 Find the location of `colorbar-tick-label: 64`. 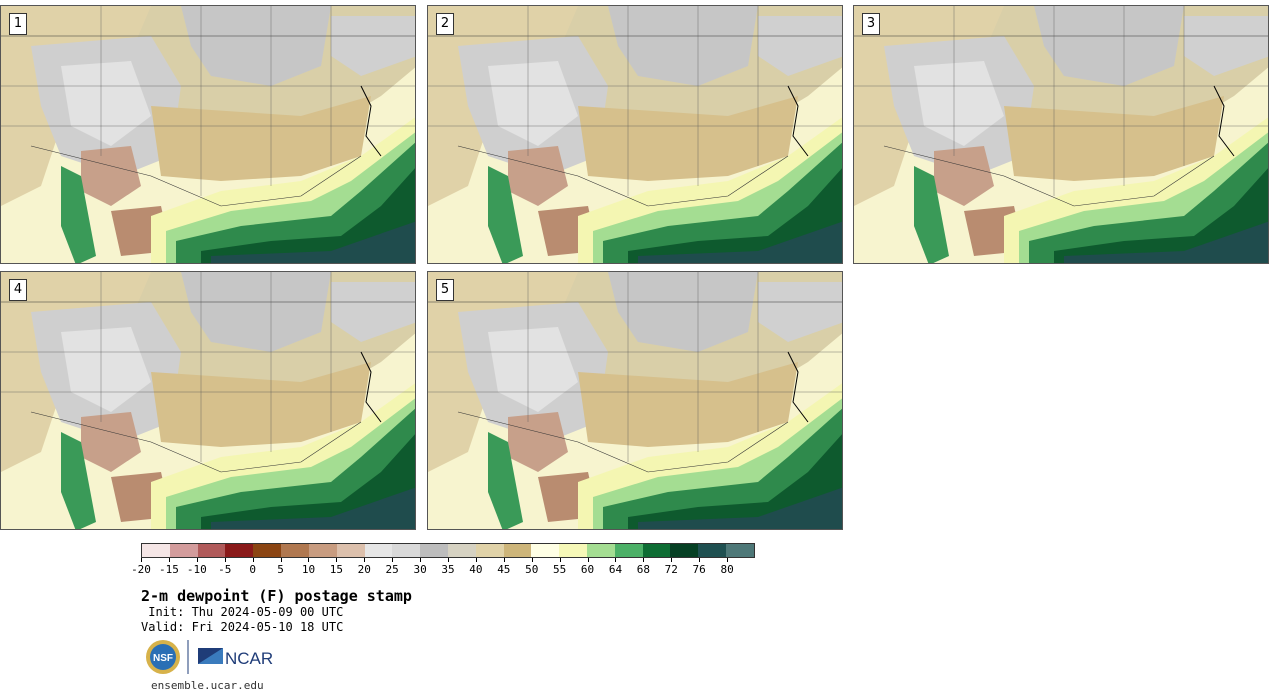

colorbar-tick-label: 64 is located at coordinates (615, 569).